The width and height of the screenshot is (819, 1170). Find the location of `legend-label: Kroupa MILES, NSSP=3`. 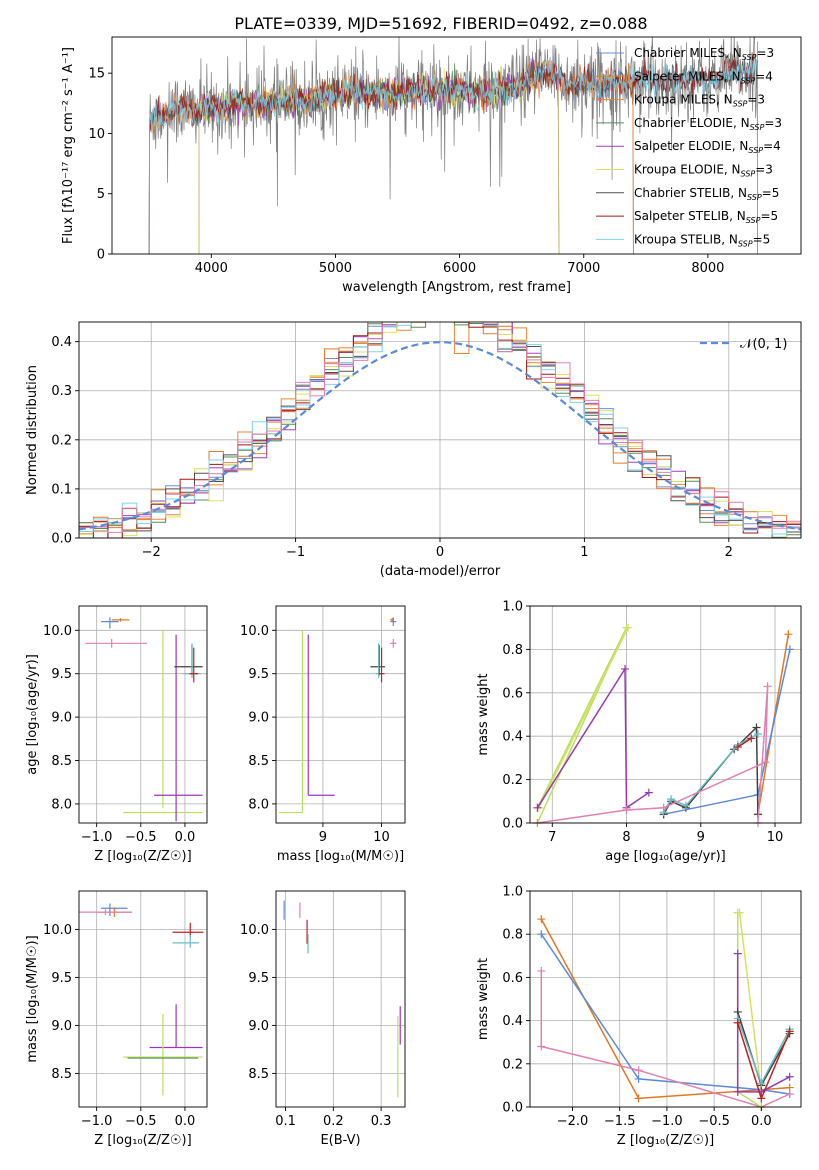

legend-label: Kroupa MILES, NSSP=3 is located at coordinates (699, 101).